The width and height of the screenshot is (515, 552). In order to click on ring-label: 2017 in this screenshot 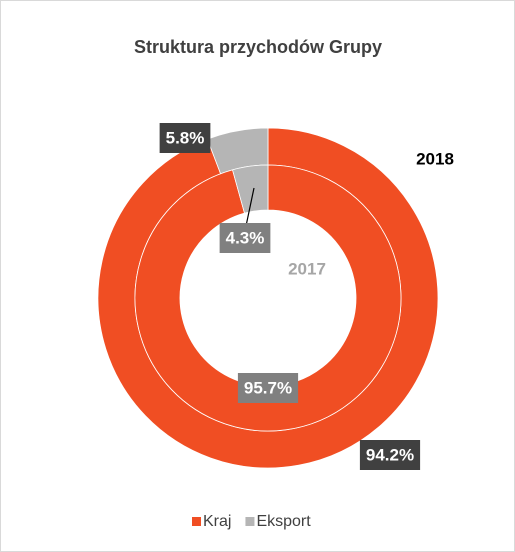, I will do `click(307, 268)`.